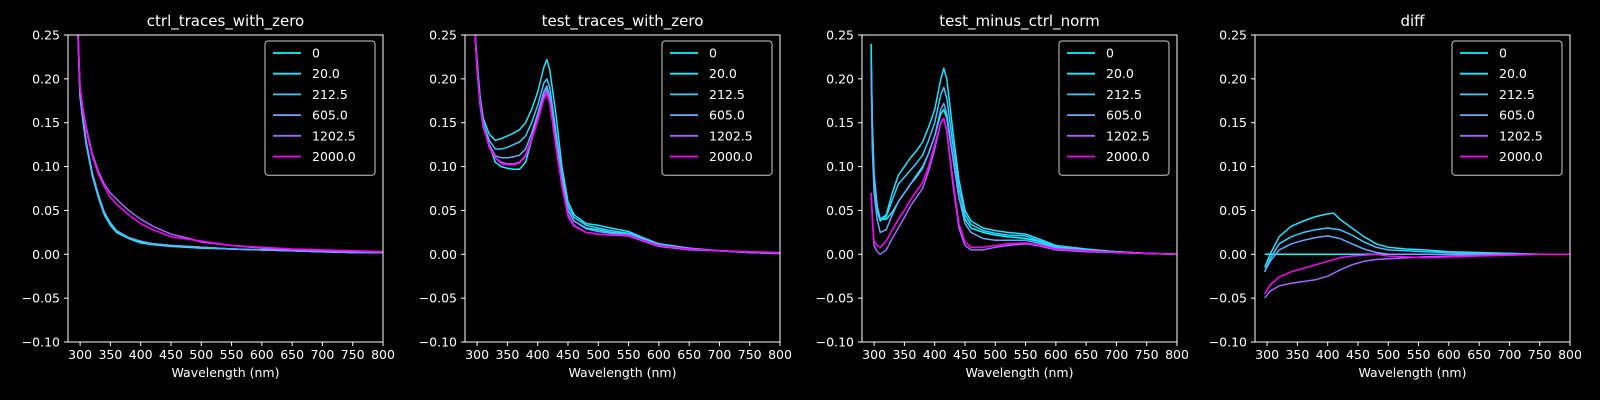 The height and width of the screenshot is (400, 1600). I want to click on legend-label: 20.0, so click(326, 73).